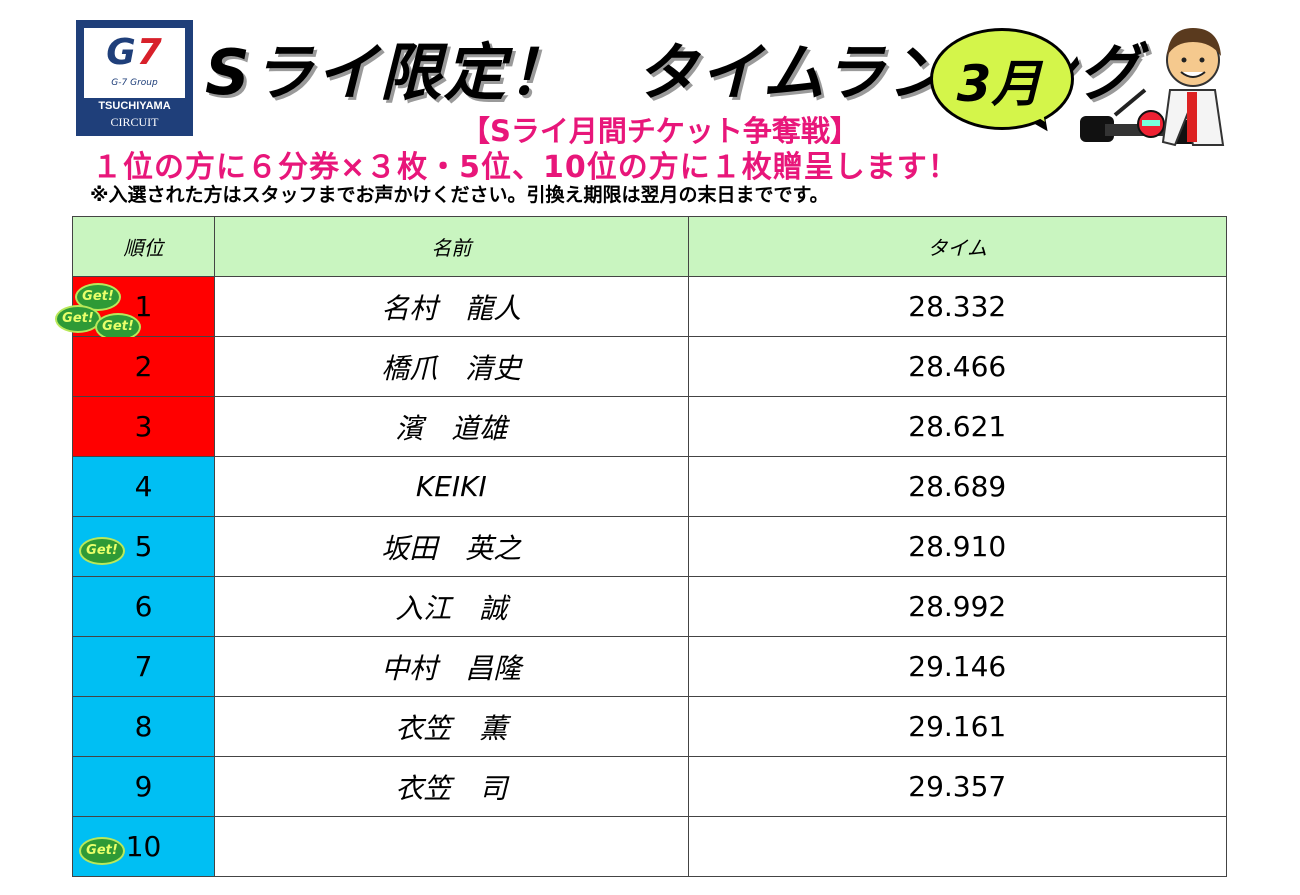  Describe the element at coordinates (957, 426) in the screenshot. I see `lap-time-cell: 28.621` at that location.